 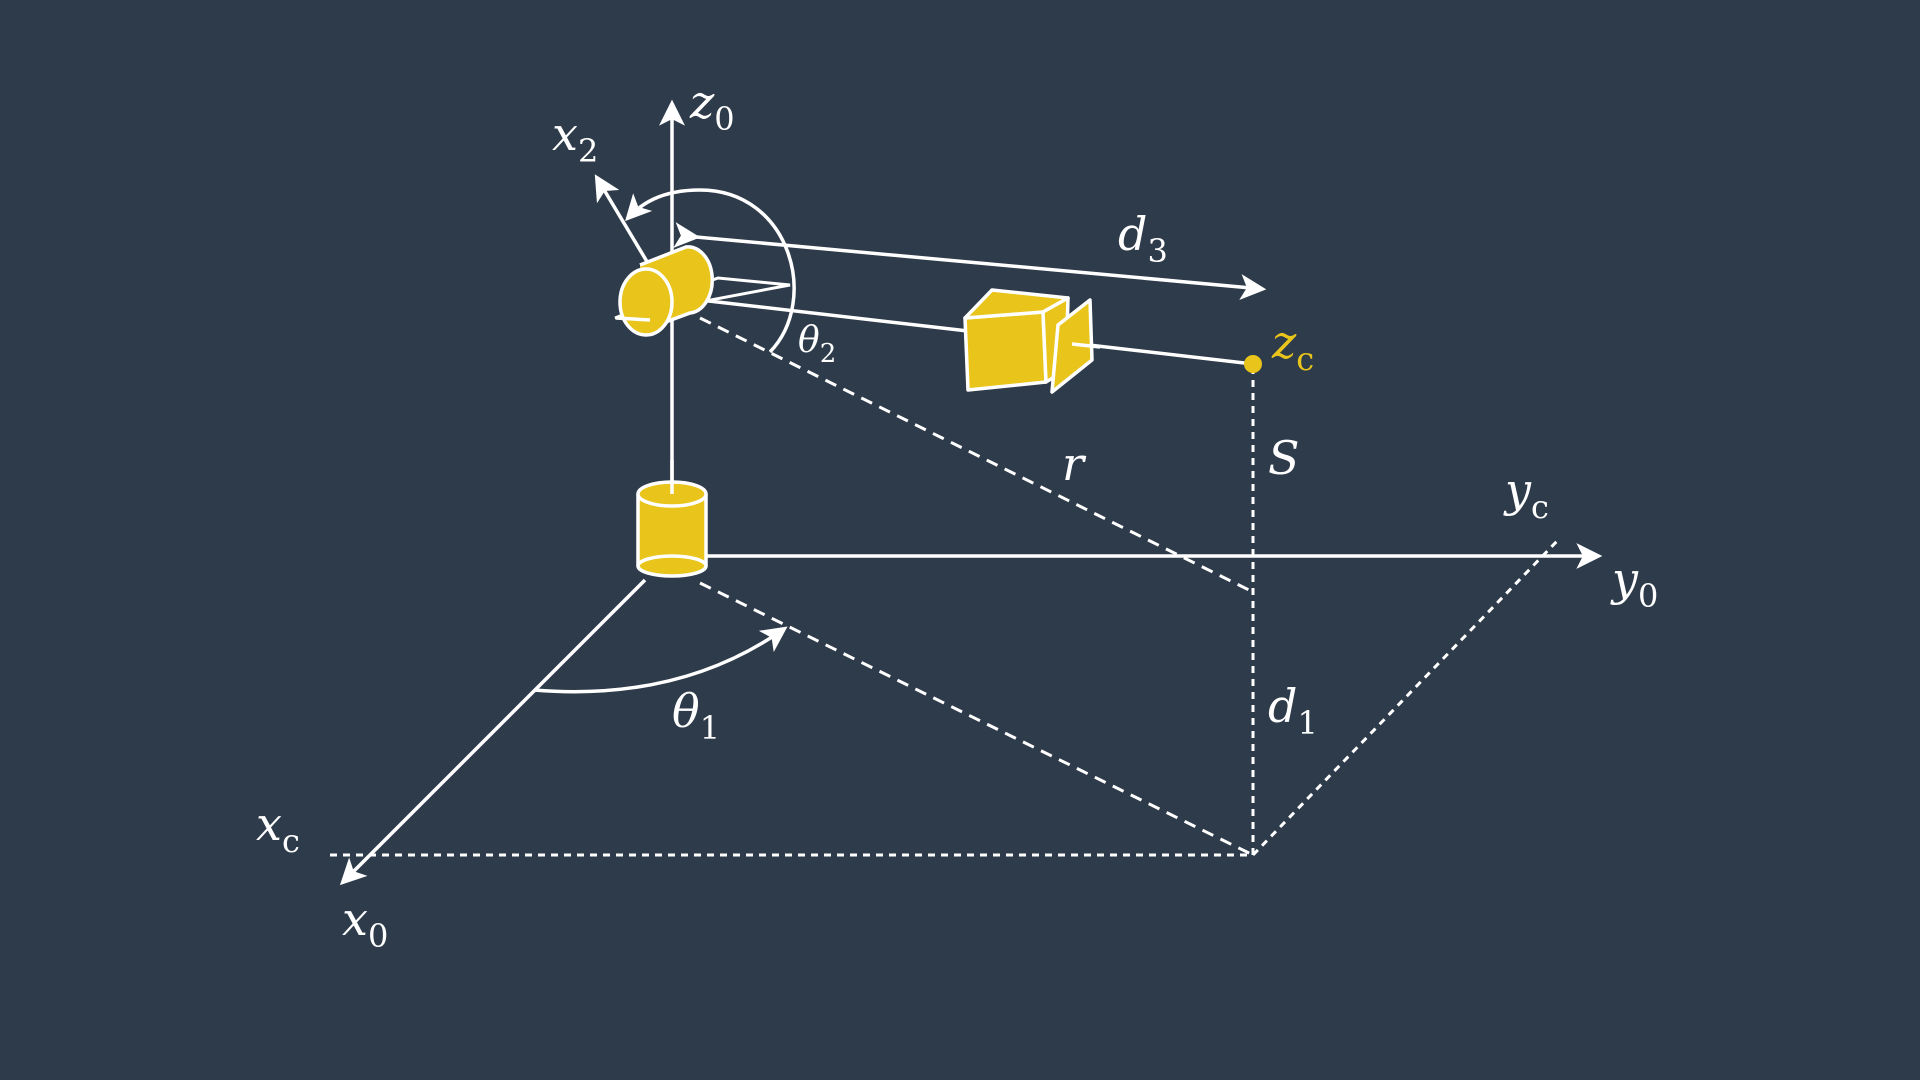 I want to click on base-joint-cylinder, so click(x=672, y=519).